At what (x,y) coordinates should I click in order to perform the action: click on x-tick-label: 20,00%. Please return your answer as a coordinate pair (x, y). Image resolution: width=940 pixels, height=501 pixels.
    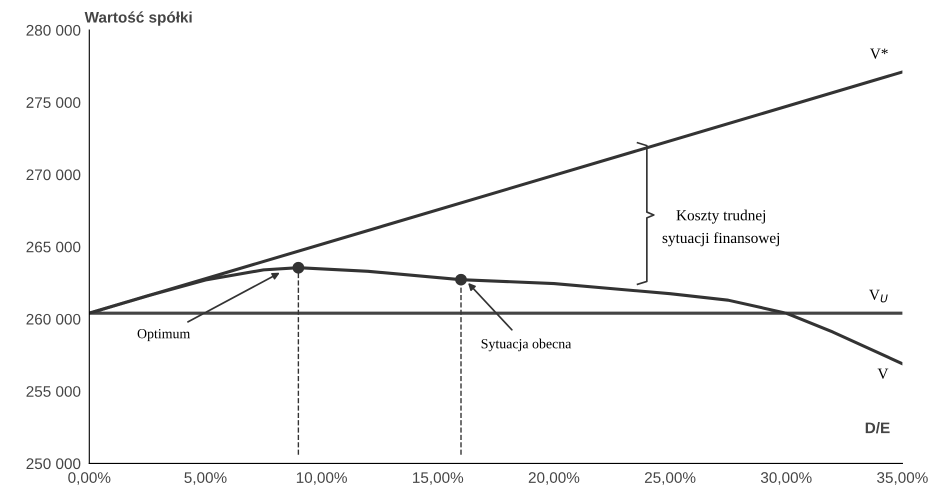
    Looking at the image, I should click on (554, 478).